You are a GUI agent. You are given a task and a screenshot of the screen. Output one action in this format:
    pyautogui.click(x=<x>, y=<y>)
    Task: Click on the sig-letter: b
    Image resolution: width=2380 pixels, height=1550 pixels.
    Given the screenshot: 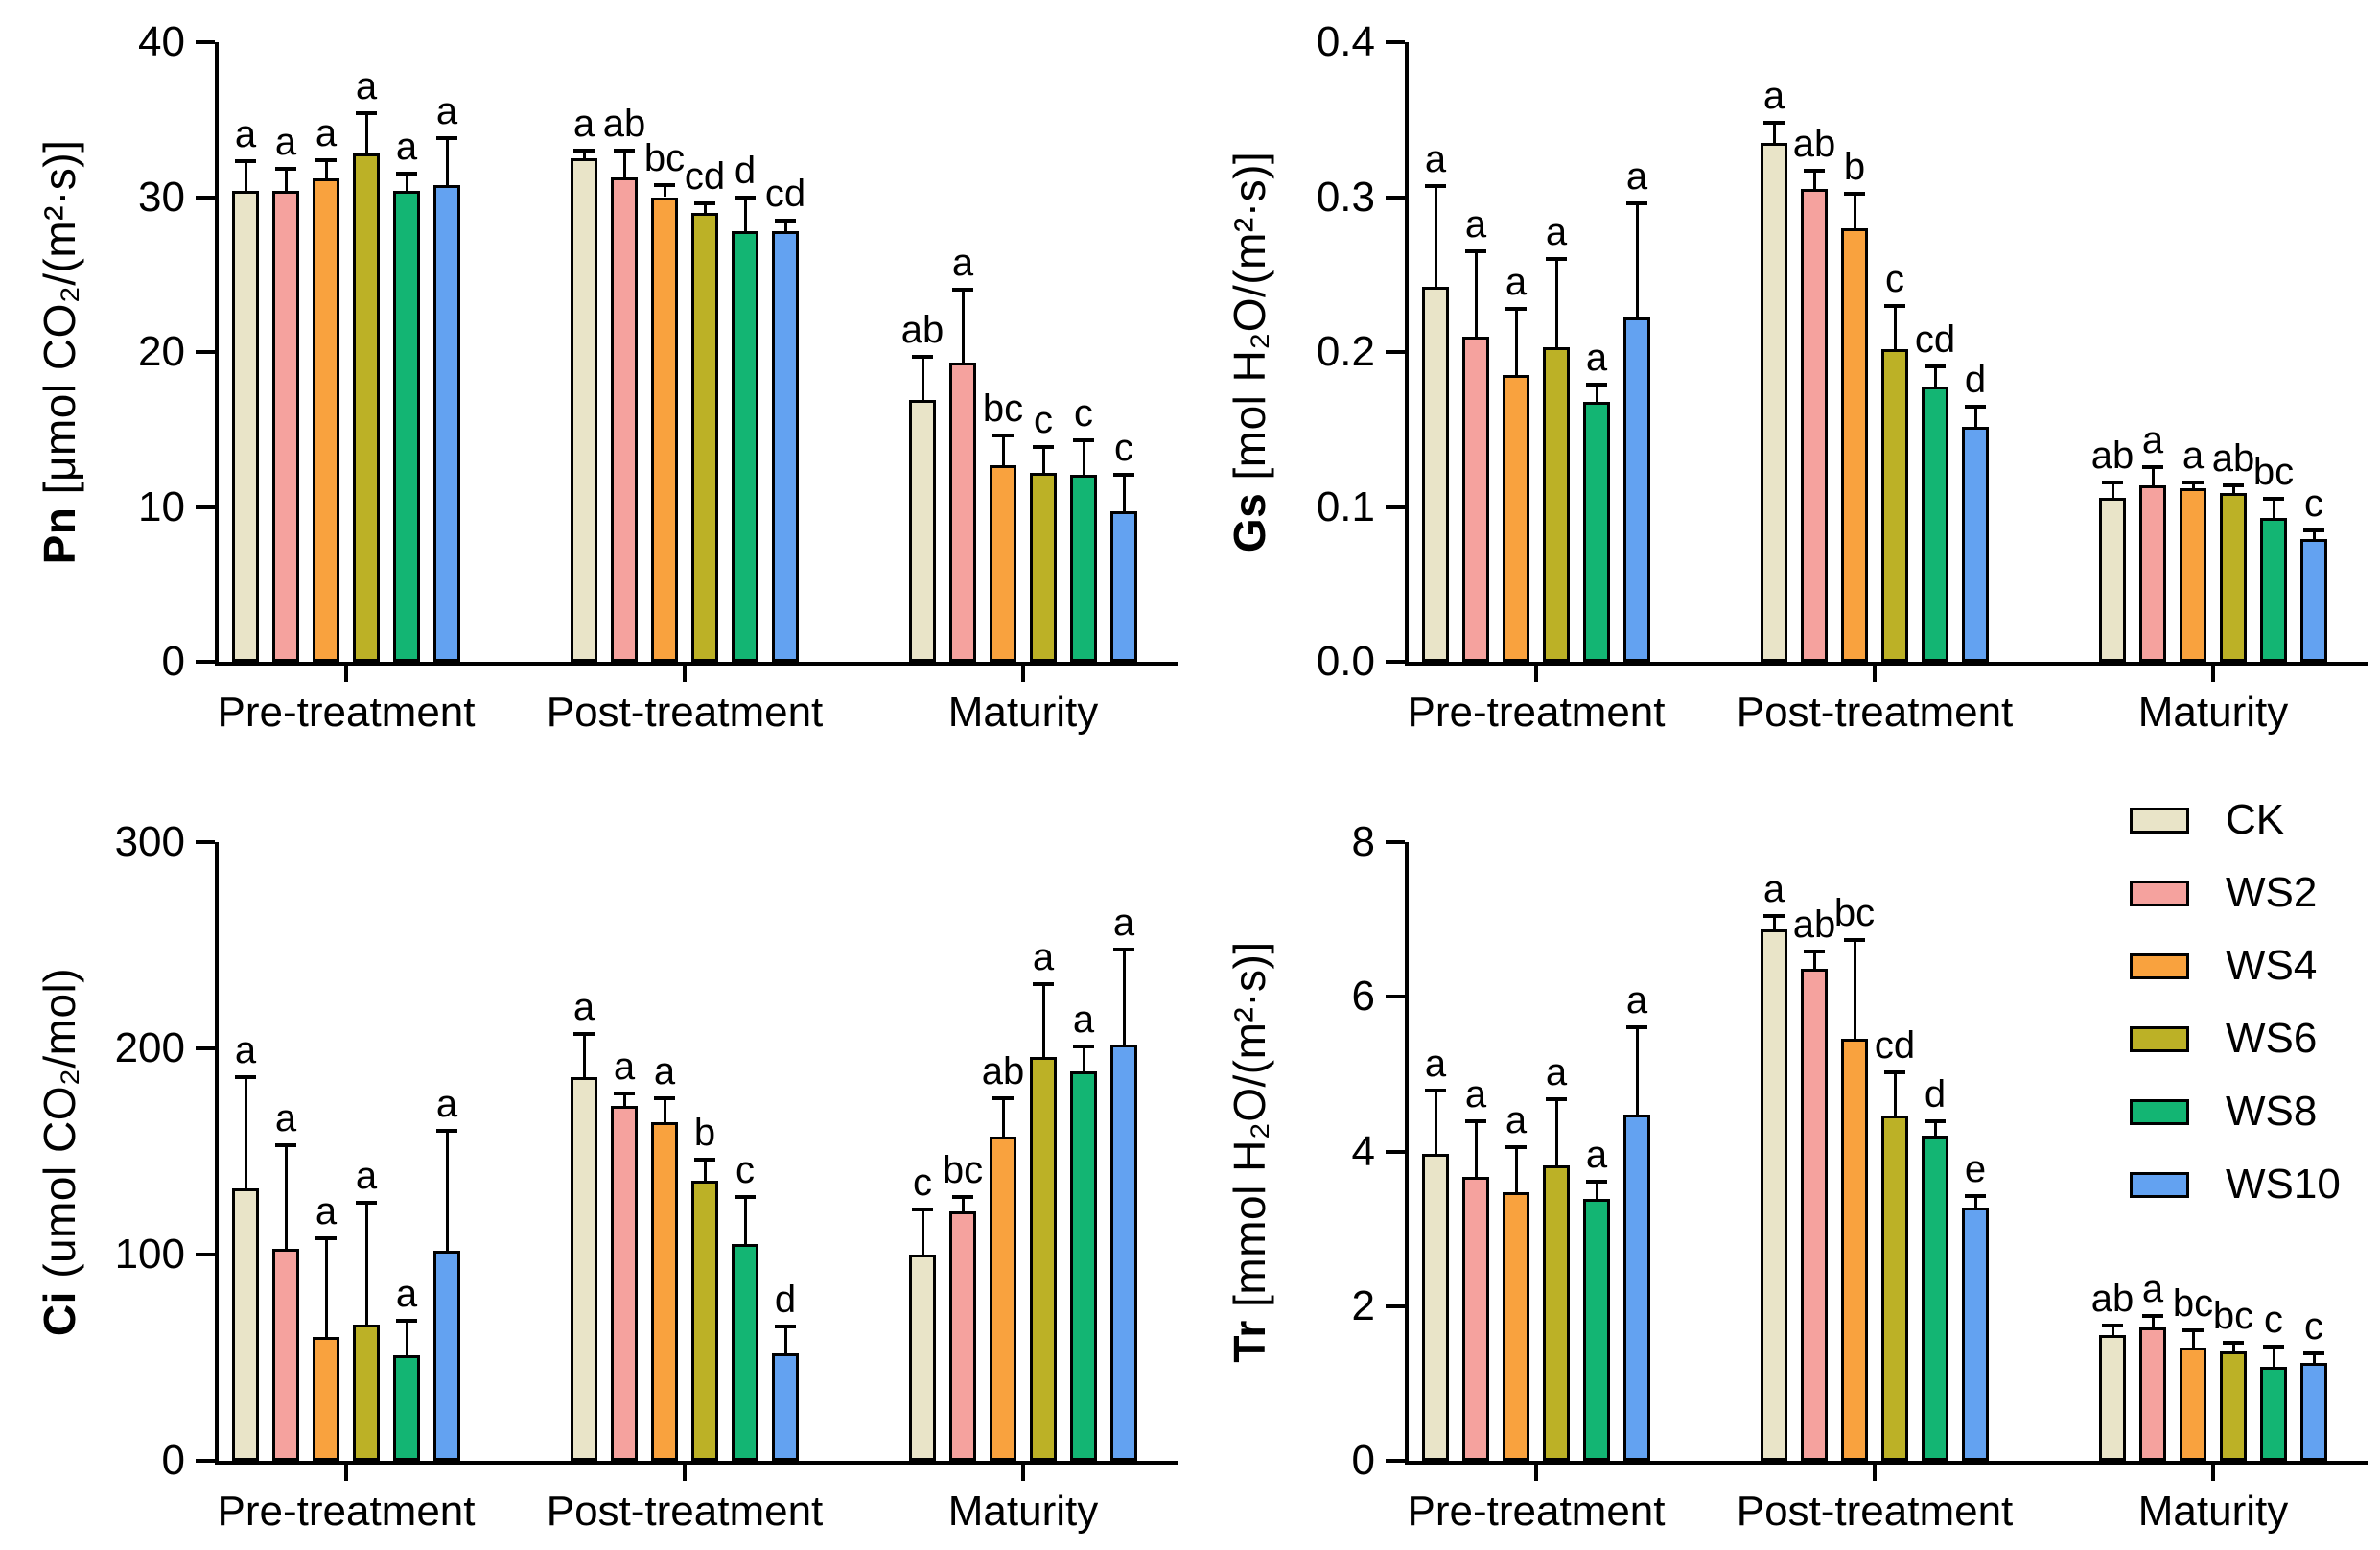 What is the action you would take?
    pyautogui.click(x=1854, y=167)
    